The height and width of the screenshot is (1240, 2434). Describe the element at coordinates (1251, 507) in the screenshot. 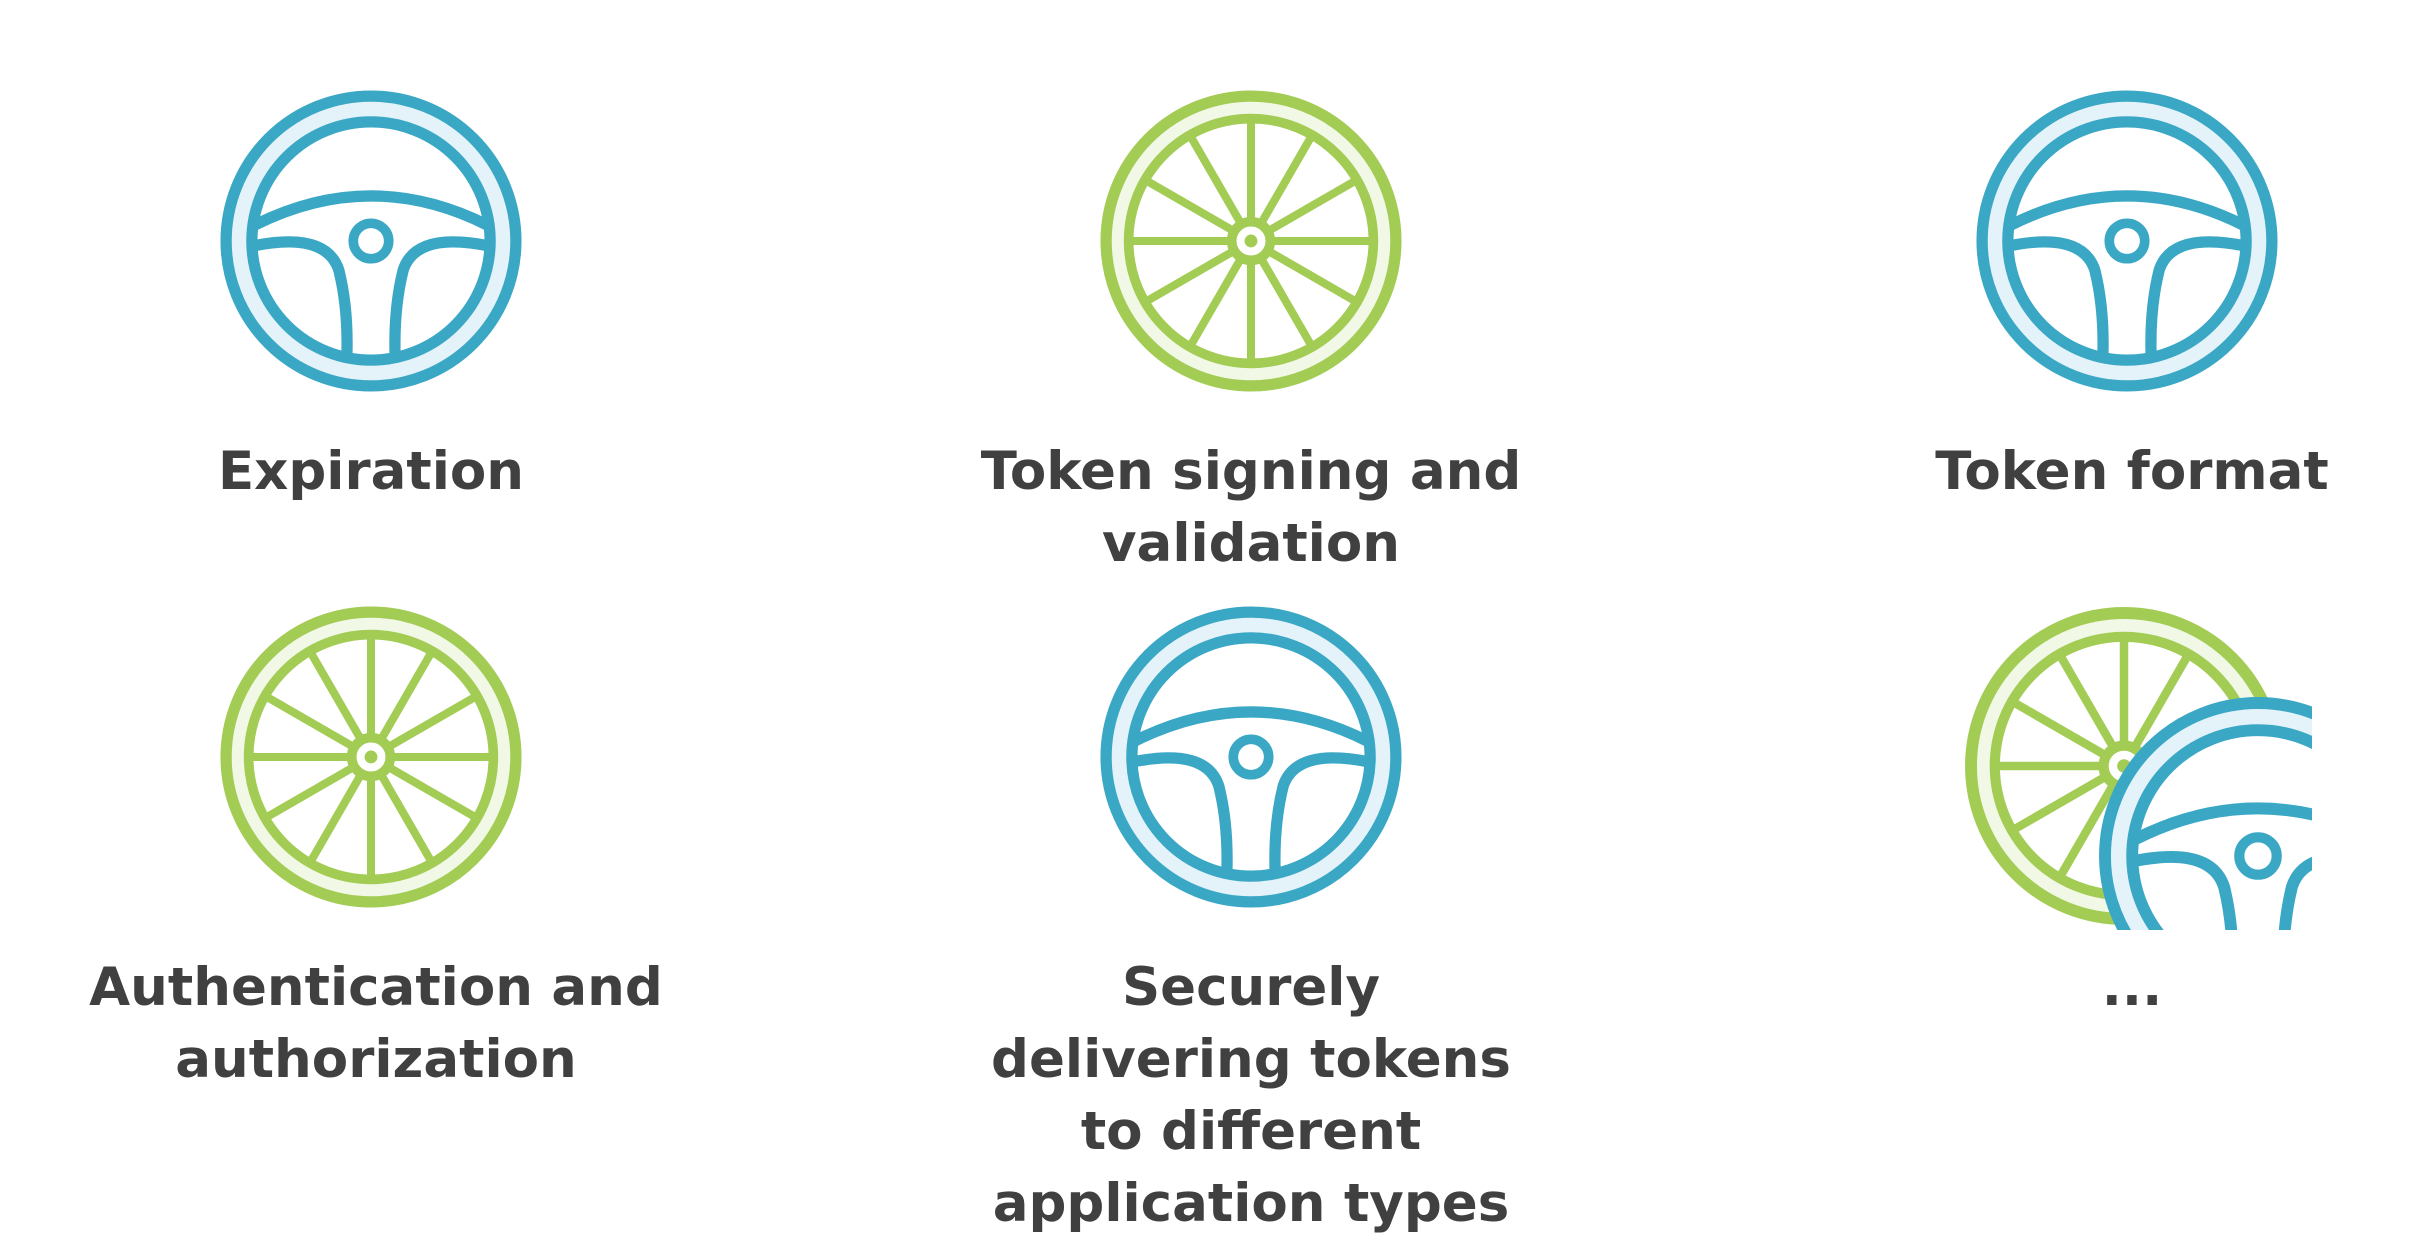

I see `item-label-token-signing: Token signing and validation` at that location.